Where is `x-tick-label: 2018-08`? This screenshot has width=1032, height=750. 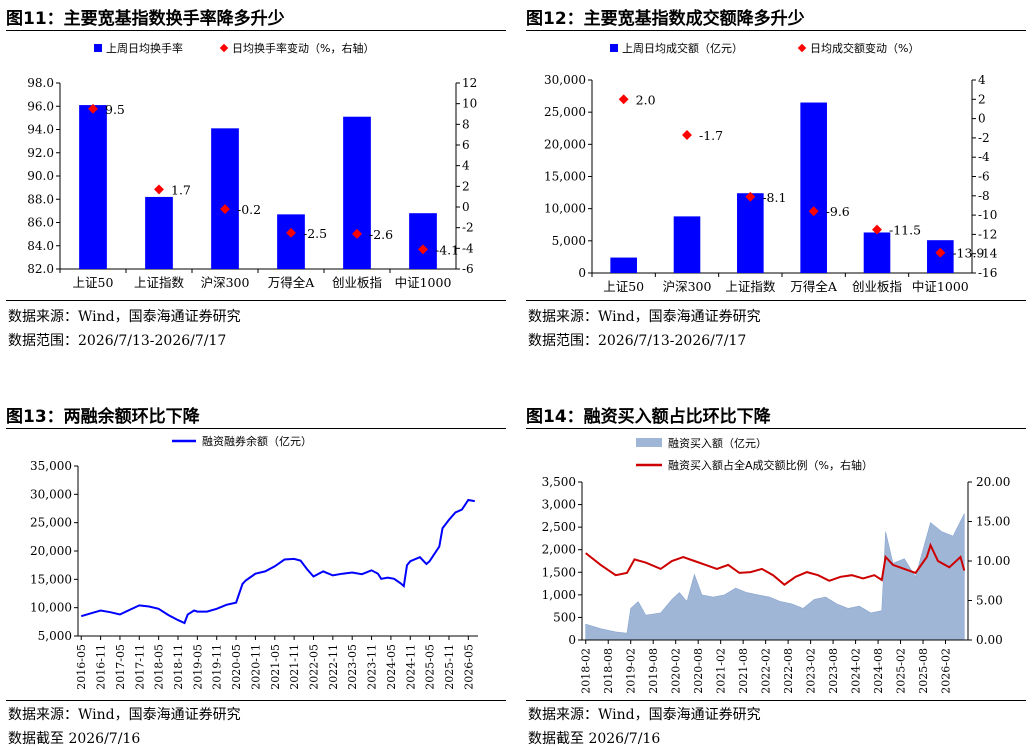 x-tick-label: 2018-08 is located at coordinates (608, 671).